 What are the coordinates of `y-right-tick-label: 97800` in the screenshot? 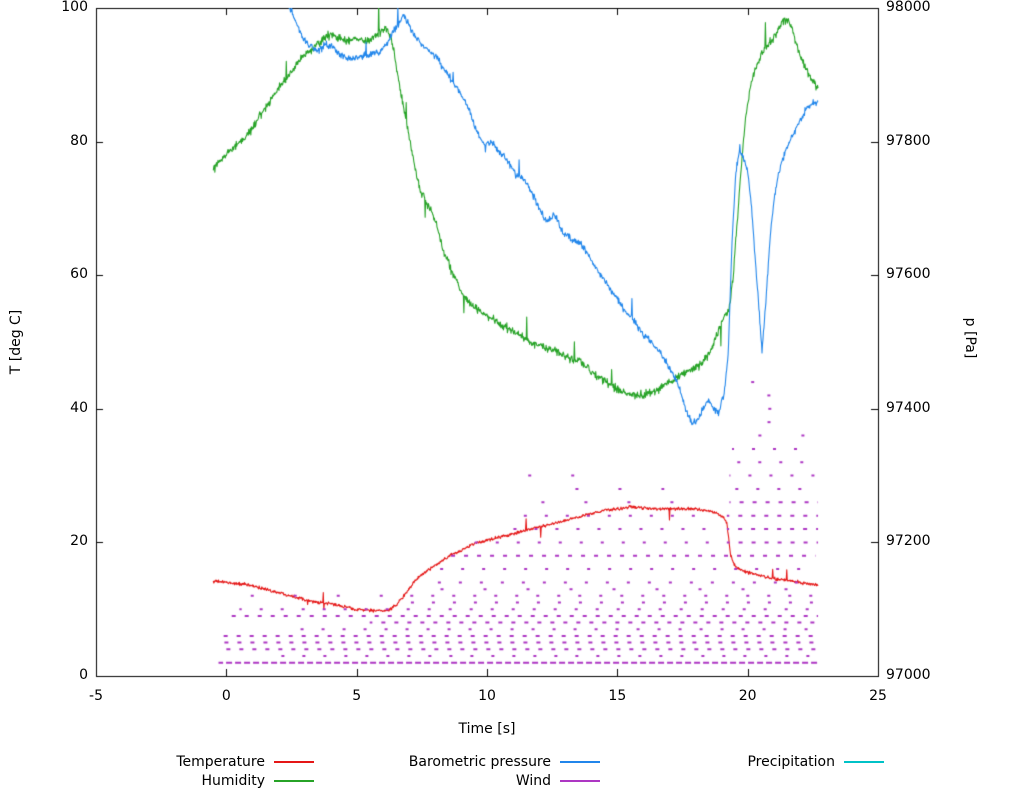 It's located at (908, 140).